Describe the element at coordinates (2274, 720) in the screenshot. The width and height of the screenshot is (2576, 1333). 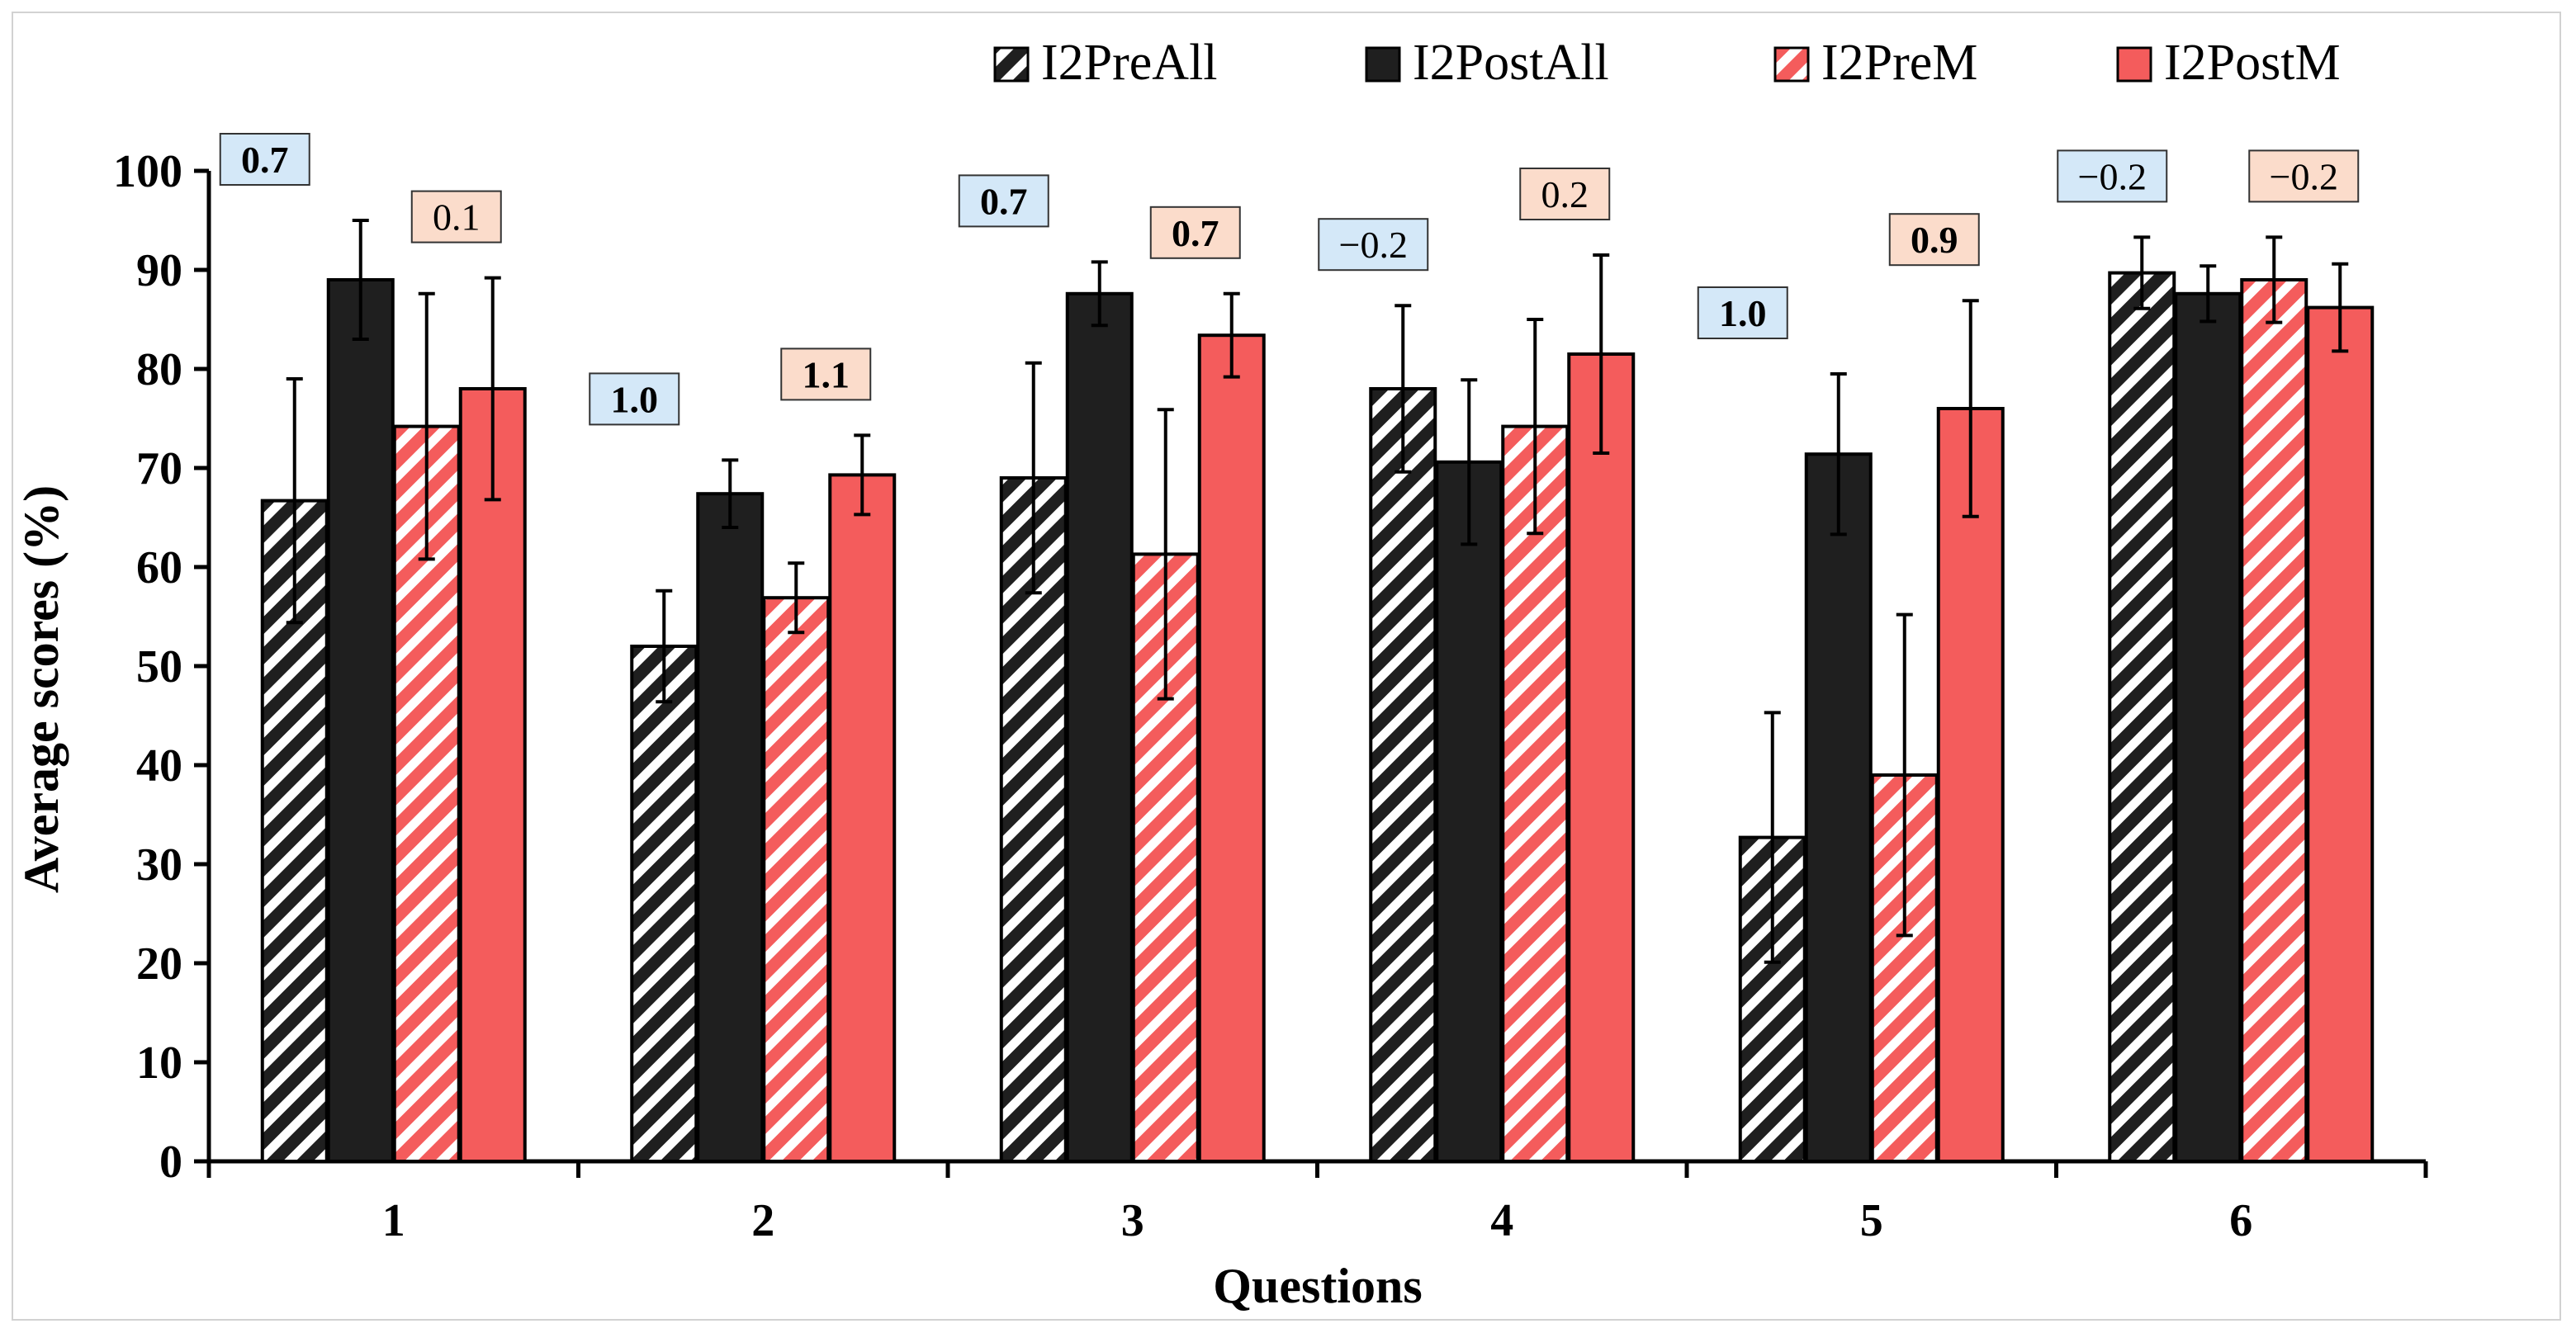
I see `bar-i2prem-q6` at that location.